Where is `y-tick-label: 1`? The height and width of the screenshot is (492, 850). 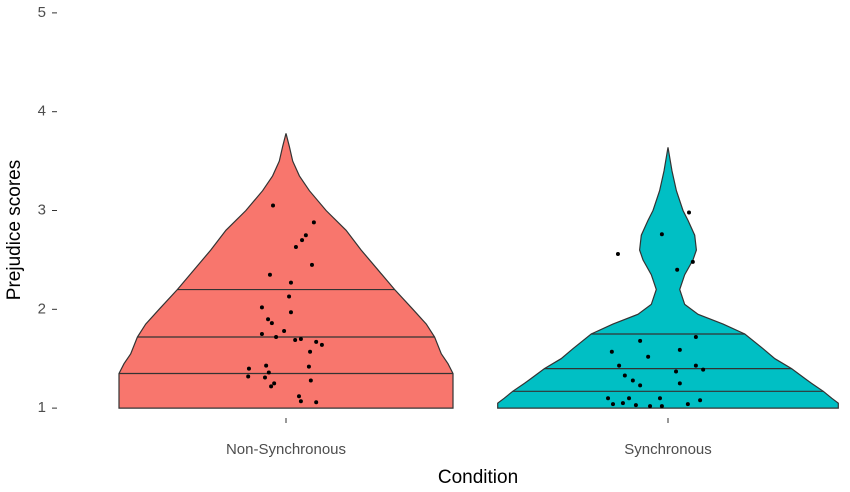 y-tick-label: 1 is located at coordinates (42, 407).